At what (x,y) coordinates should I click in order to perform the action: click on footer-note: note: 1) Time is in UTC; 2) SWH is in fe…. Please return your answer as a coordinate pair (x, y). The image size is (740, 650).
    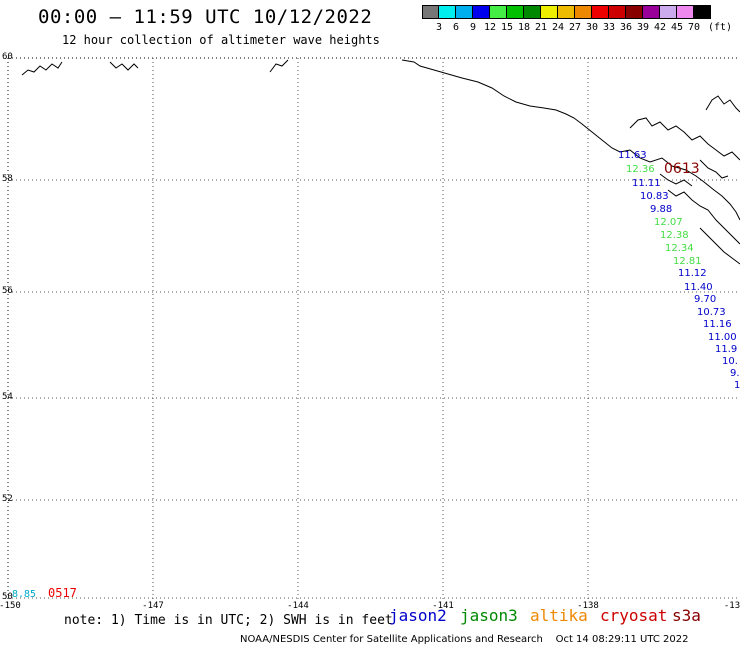
    Looking at the image, I should click on (228, 620).